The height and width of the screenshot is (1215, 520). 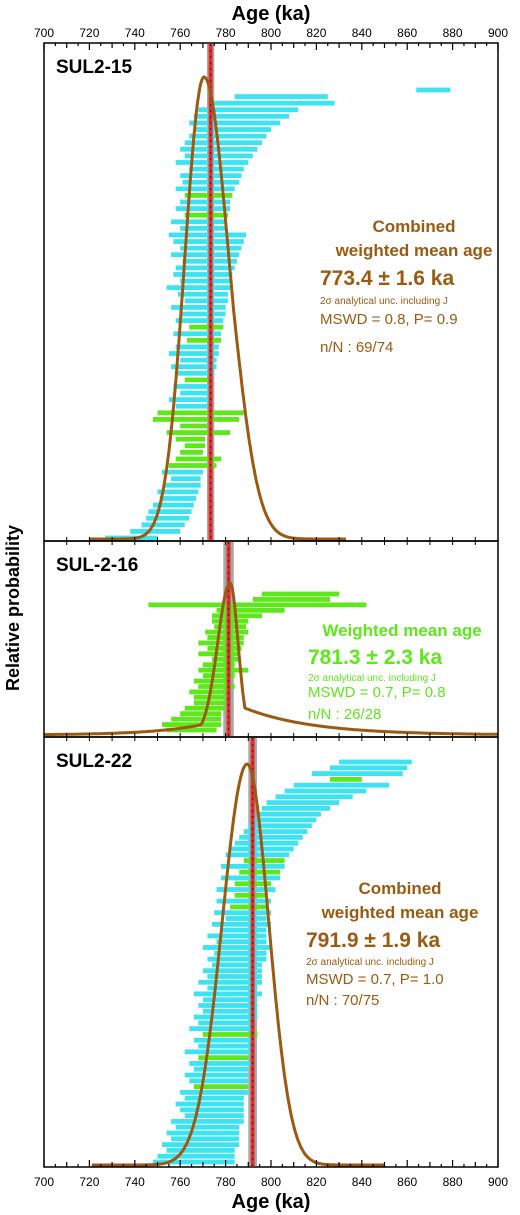 What do you see at coordinates (344, 714) in the screenshot?
I see `annotation-n-count: n/N : 26/28` at bounding box center [344, 714].